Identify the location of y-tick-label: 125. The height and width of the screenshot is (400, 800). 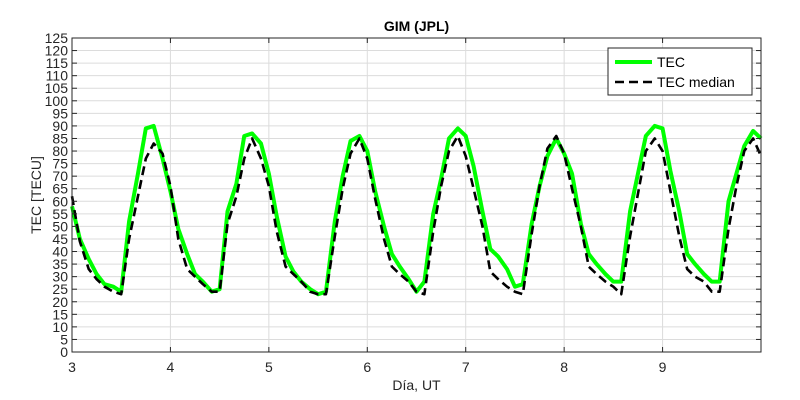
(57, 38).